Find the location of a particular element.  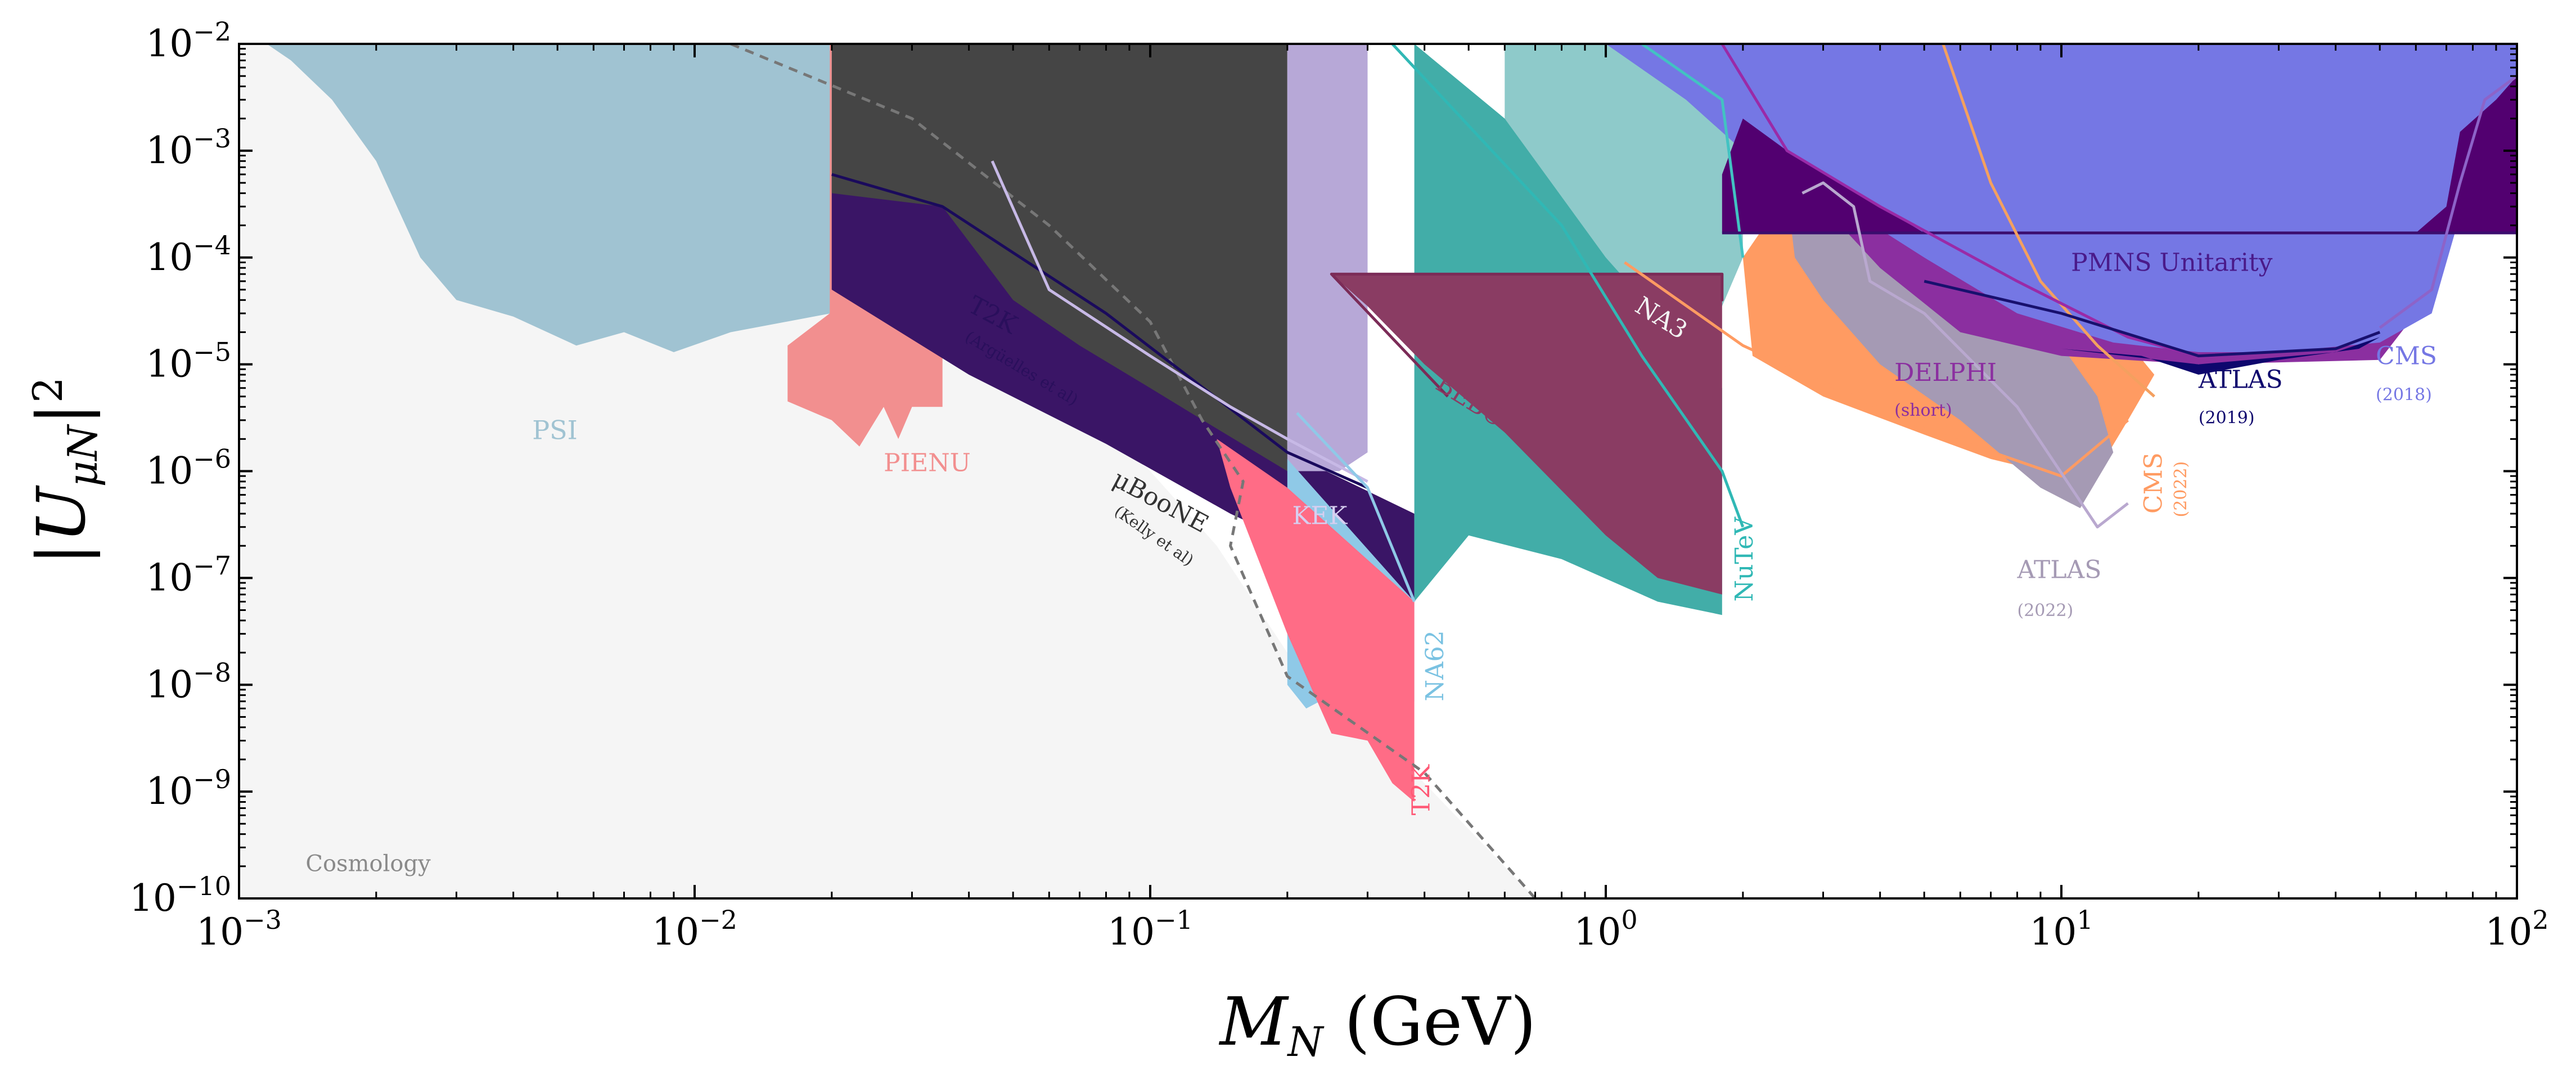

curve-nutev-line is located at coordinates (1568, 286).